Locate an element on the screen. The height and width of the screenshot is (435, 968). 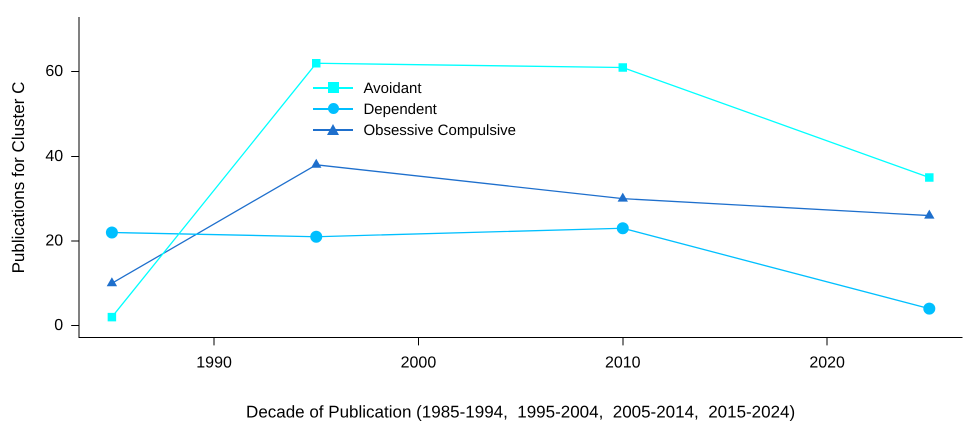
x-axis-title: Decade of Publication (1985-1994, 1995-2004, 2005-2014, 2015-2024) is located at coordinates (521, 412).